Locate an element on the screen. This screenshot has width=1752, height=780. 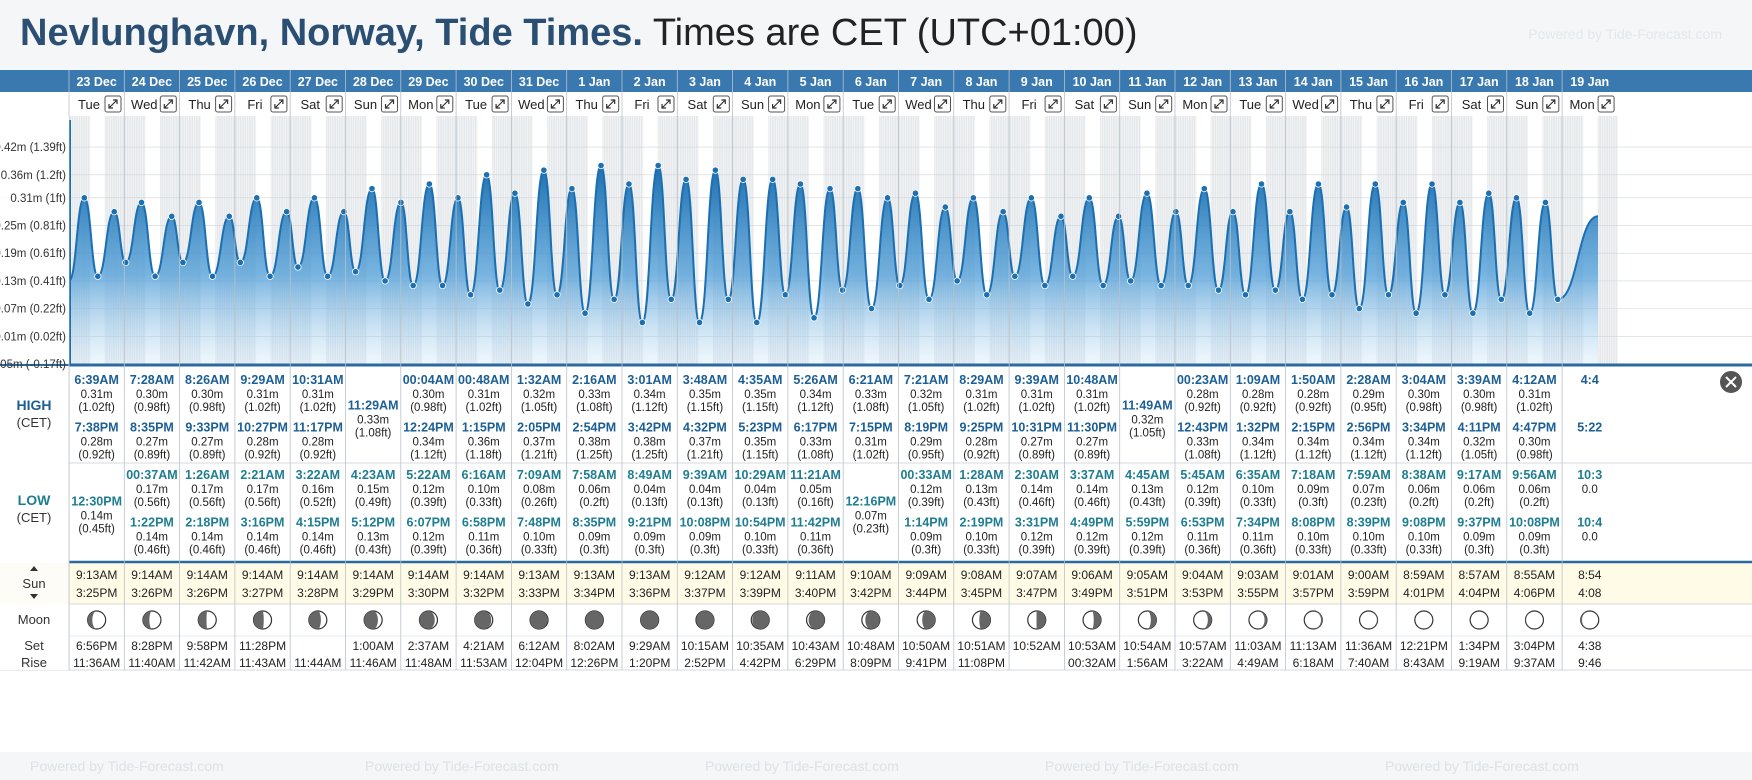
sunrise-time: 9:00AM is located at coordinates (1368, 575).